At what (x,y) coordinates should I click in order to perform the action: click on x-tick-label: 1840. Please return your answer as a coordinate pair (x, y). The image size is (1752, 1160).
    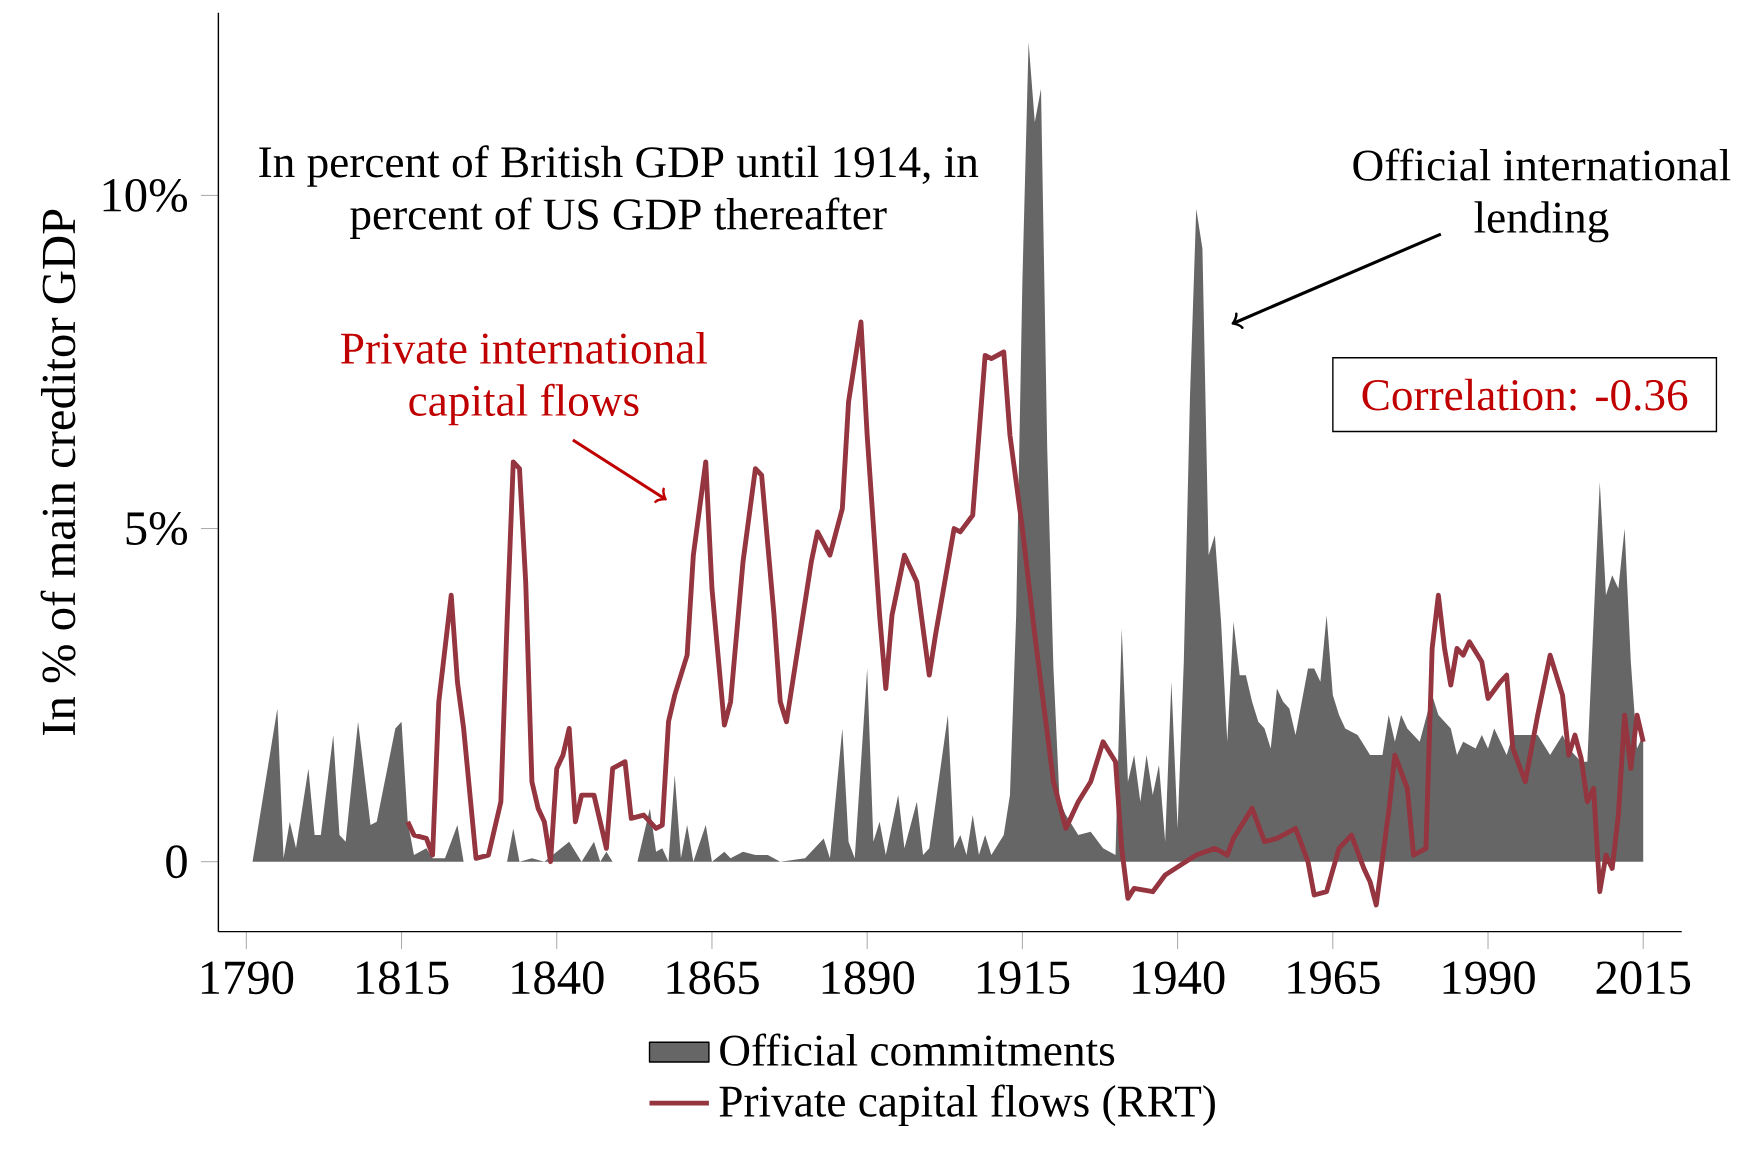
    Looking at the image, I should click on (558, 978).